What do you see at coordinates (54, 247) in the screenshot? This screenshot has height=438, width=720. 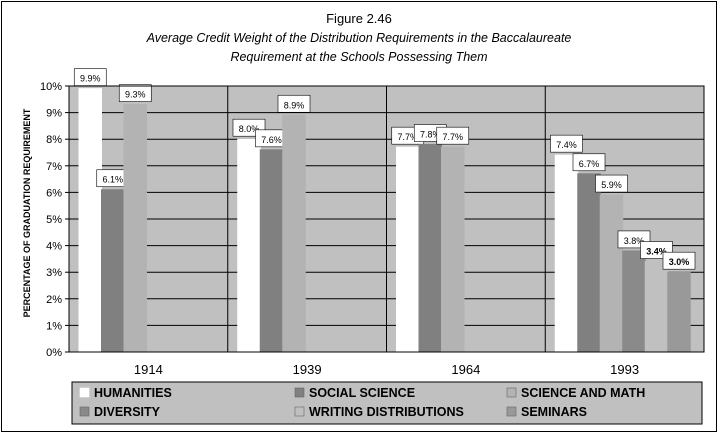 I see `y-tick-label: 4%` at bounding box center [54, 247].